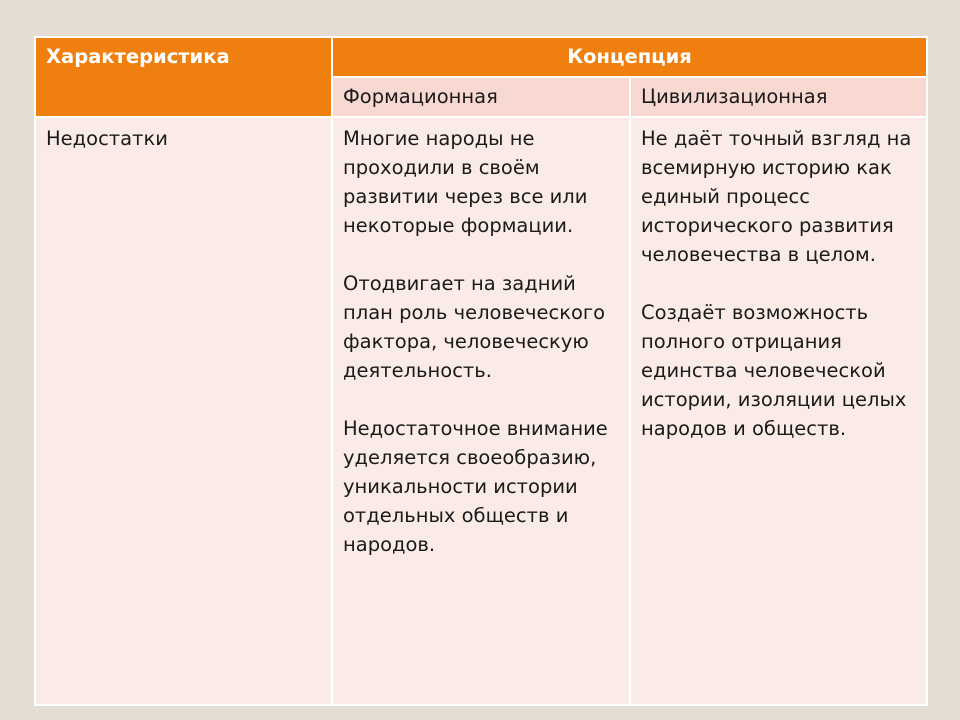 This screenshot has width=960, height=720. Describe the element at coordinates (183, 77) in the screenshot. I see `header-characteristic: Характеристика` at that location.